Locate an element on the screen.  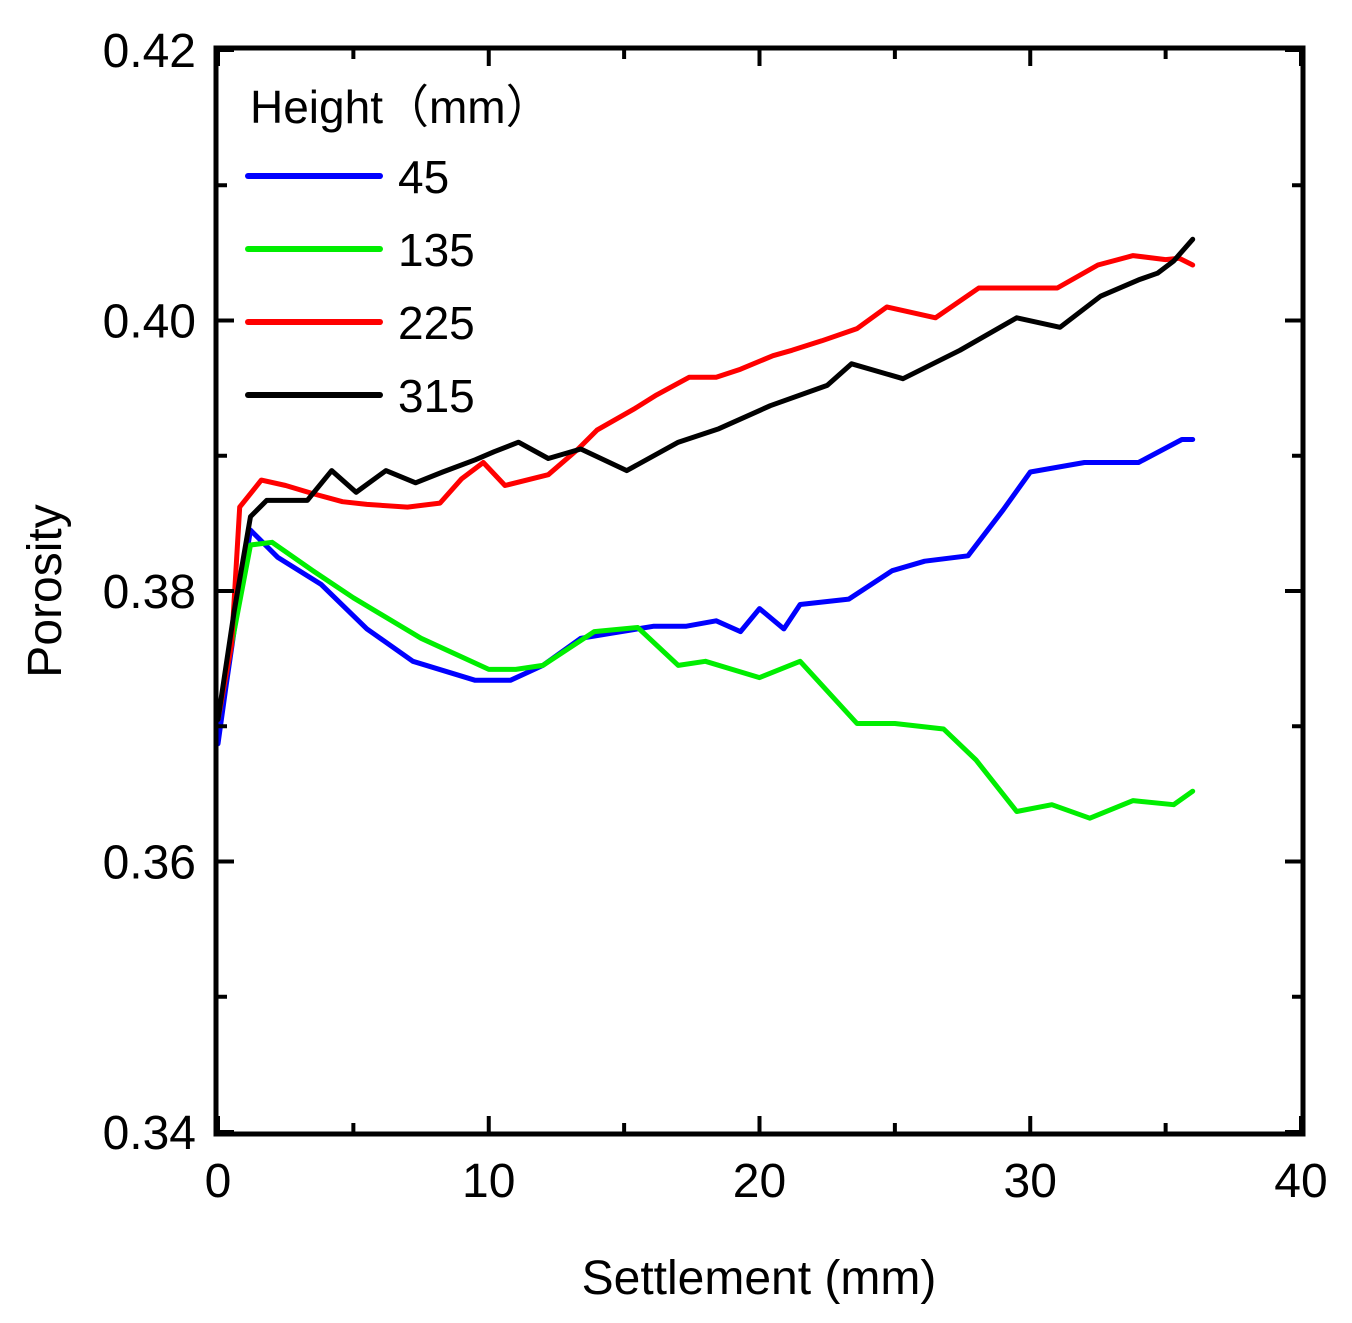
legend: Height（mm） 45 135 225 315 is located at coordinates (398, 251).